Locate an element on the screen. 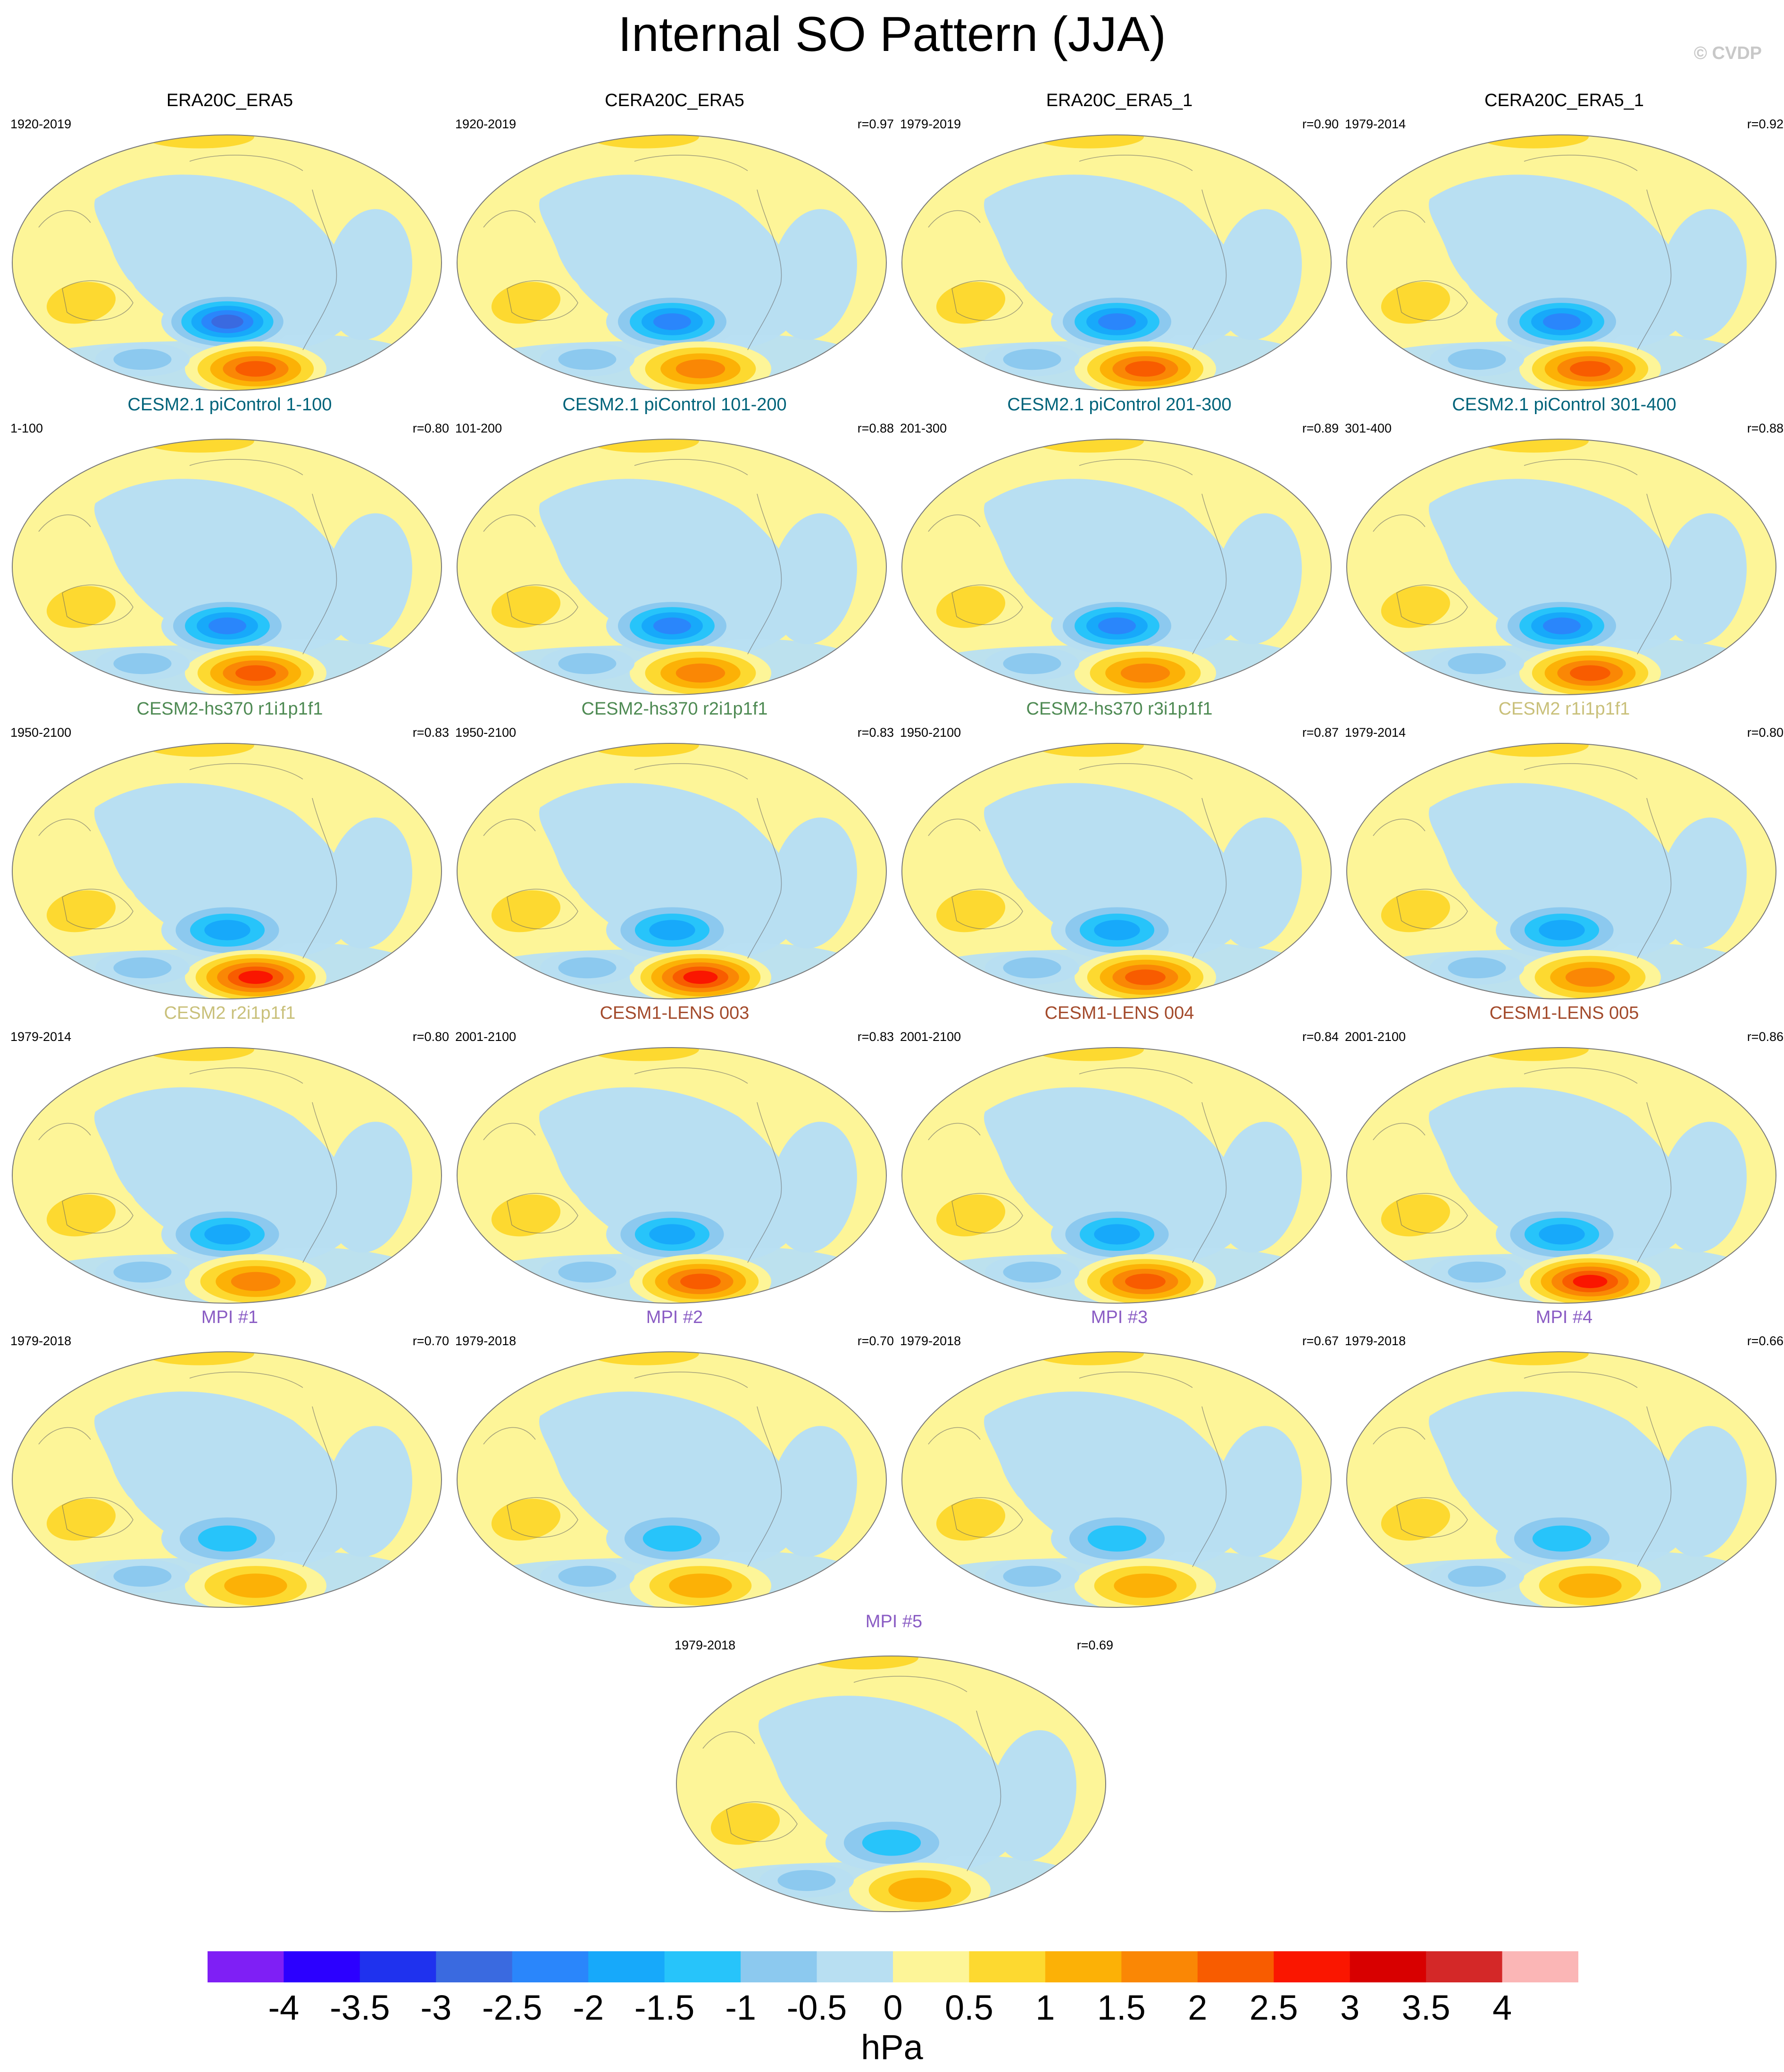 The height and width of the screenshot is (2072, 1784). panel-period: 1-100 is located at coordinates (26, 428).